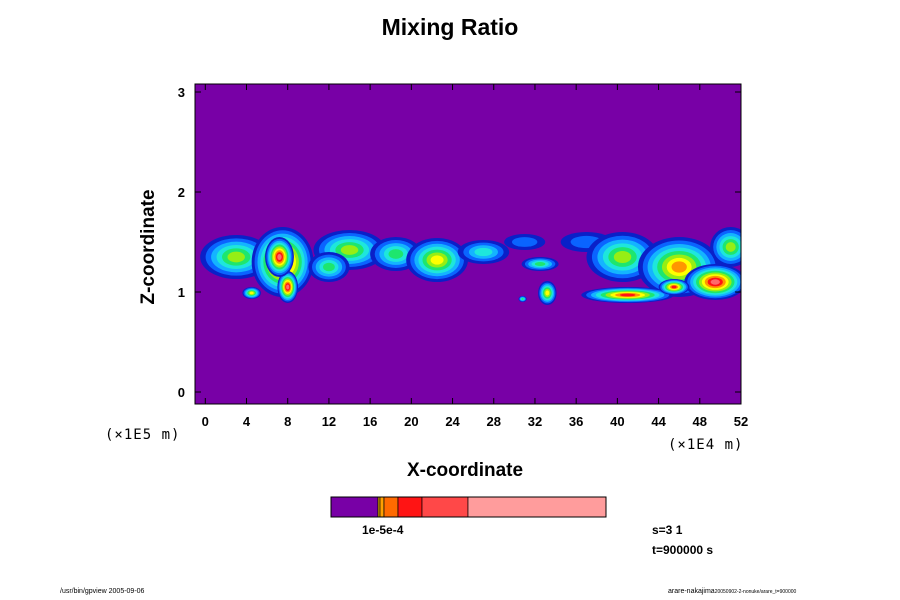 The width and height of the screenshot is (900, 600). Describe the element at coordinates (617, 421) in the screenshot. I see `x-tick-label: 40` at that location.